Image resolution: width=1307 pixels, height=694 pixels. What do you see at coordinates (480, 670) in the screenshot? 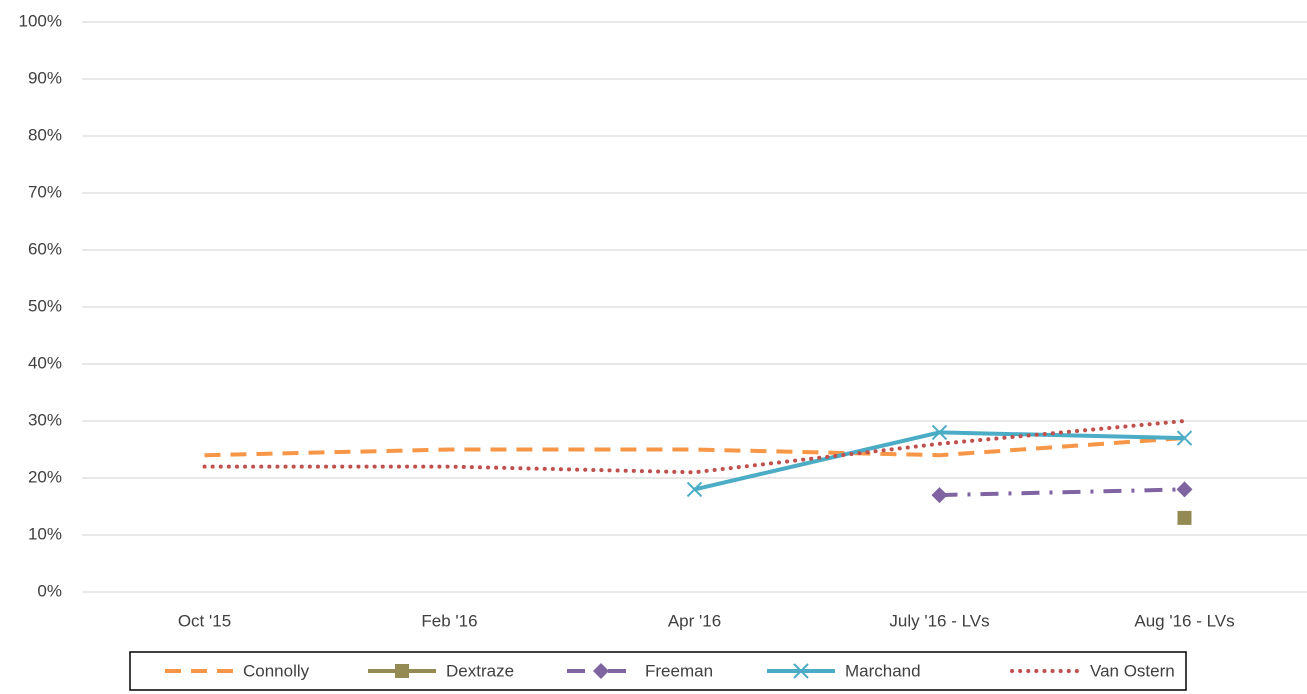
I see `legend-label: Dextraze` at bounding box center [480, 670].